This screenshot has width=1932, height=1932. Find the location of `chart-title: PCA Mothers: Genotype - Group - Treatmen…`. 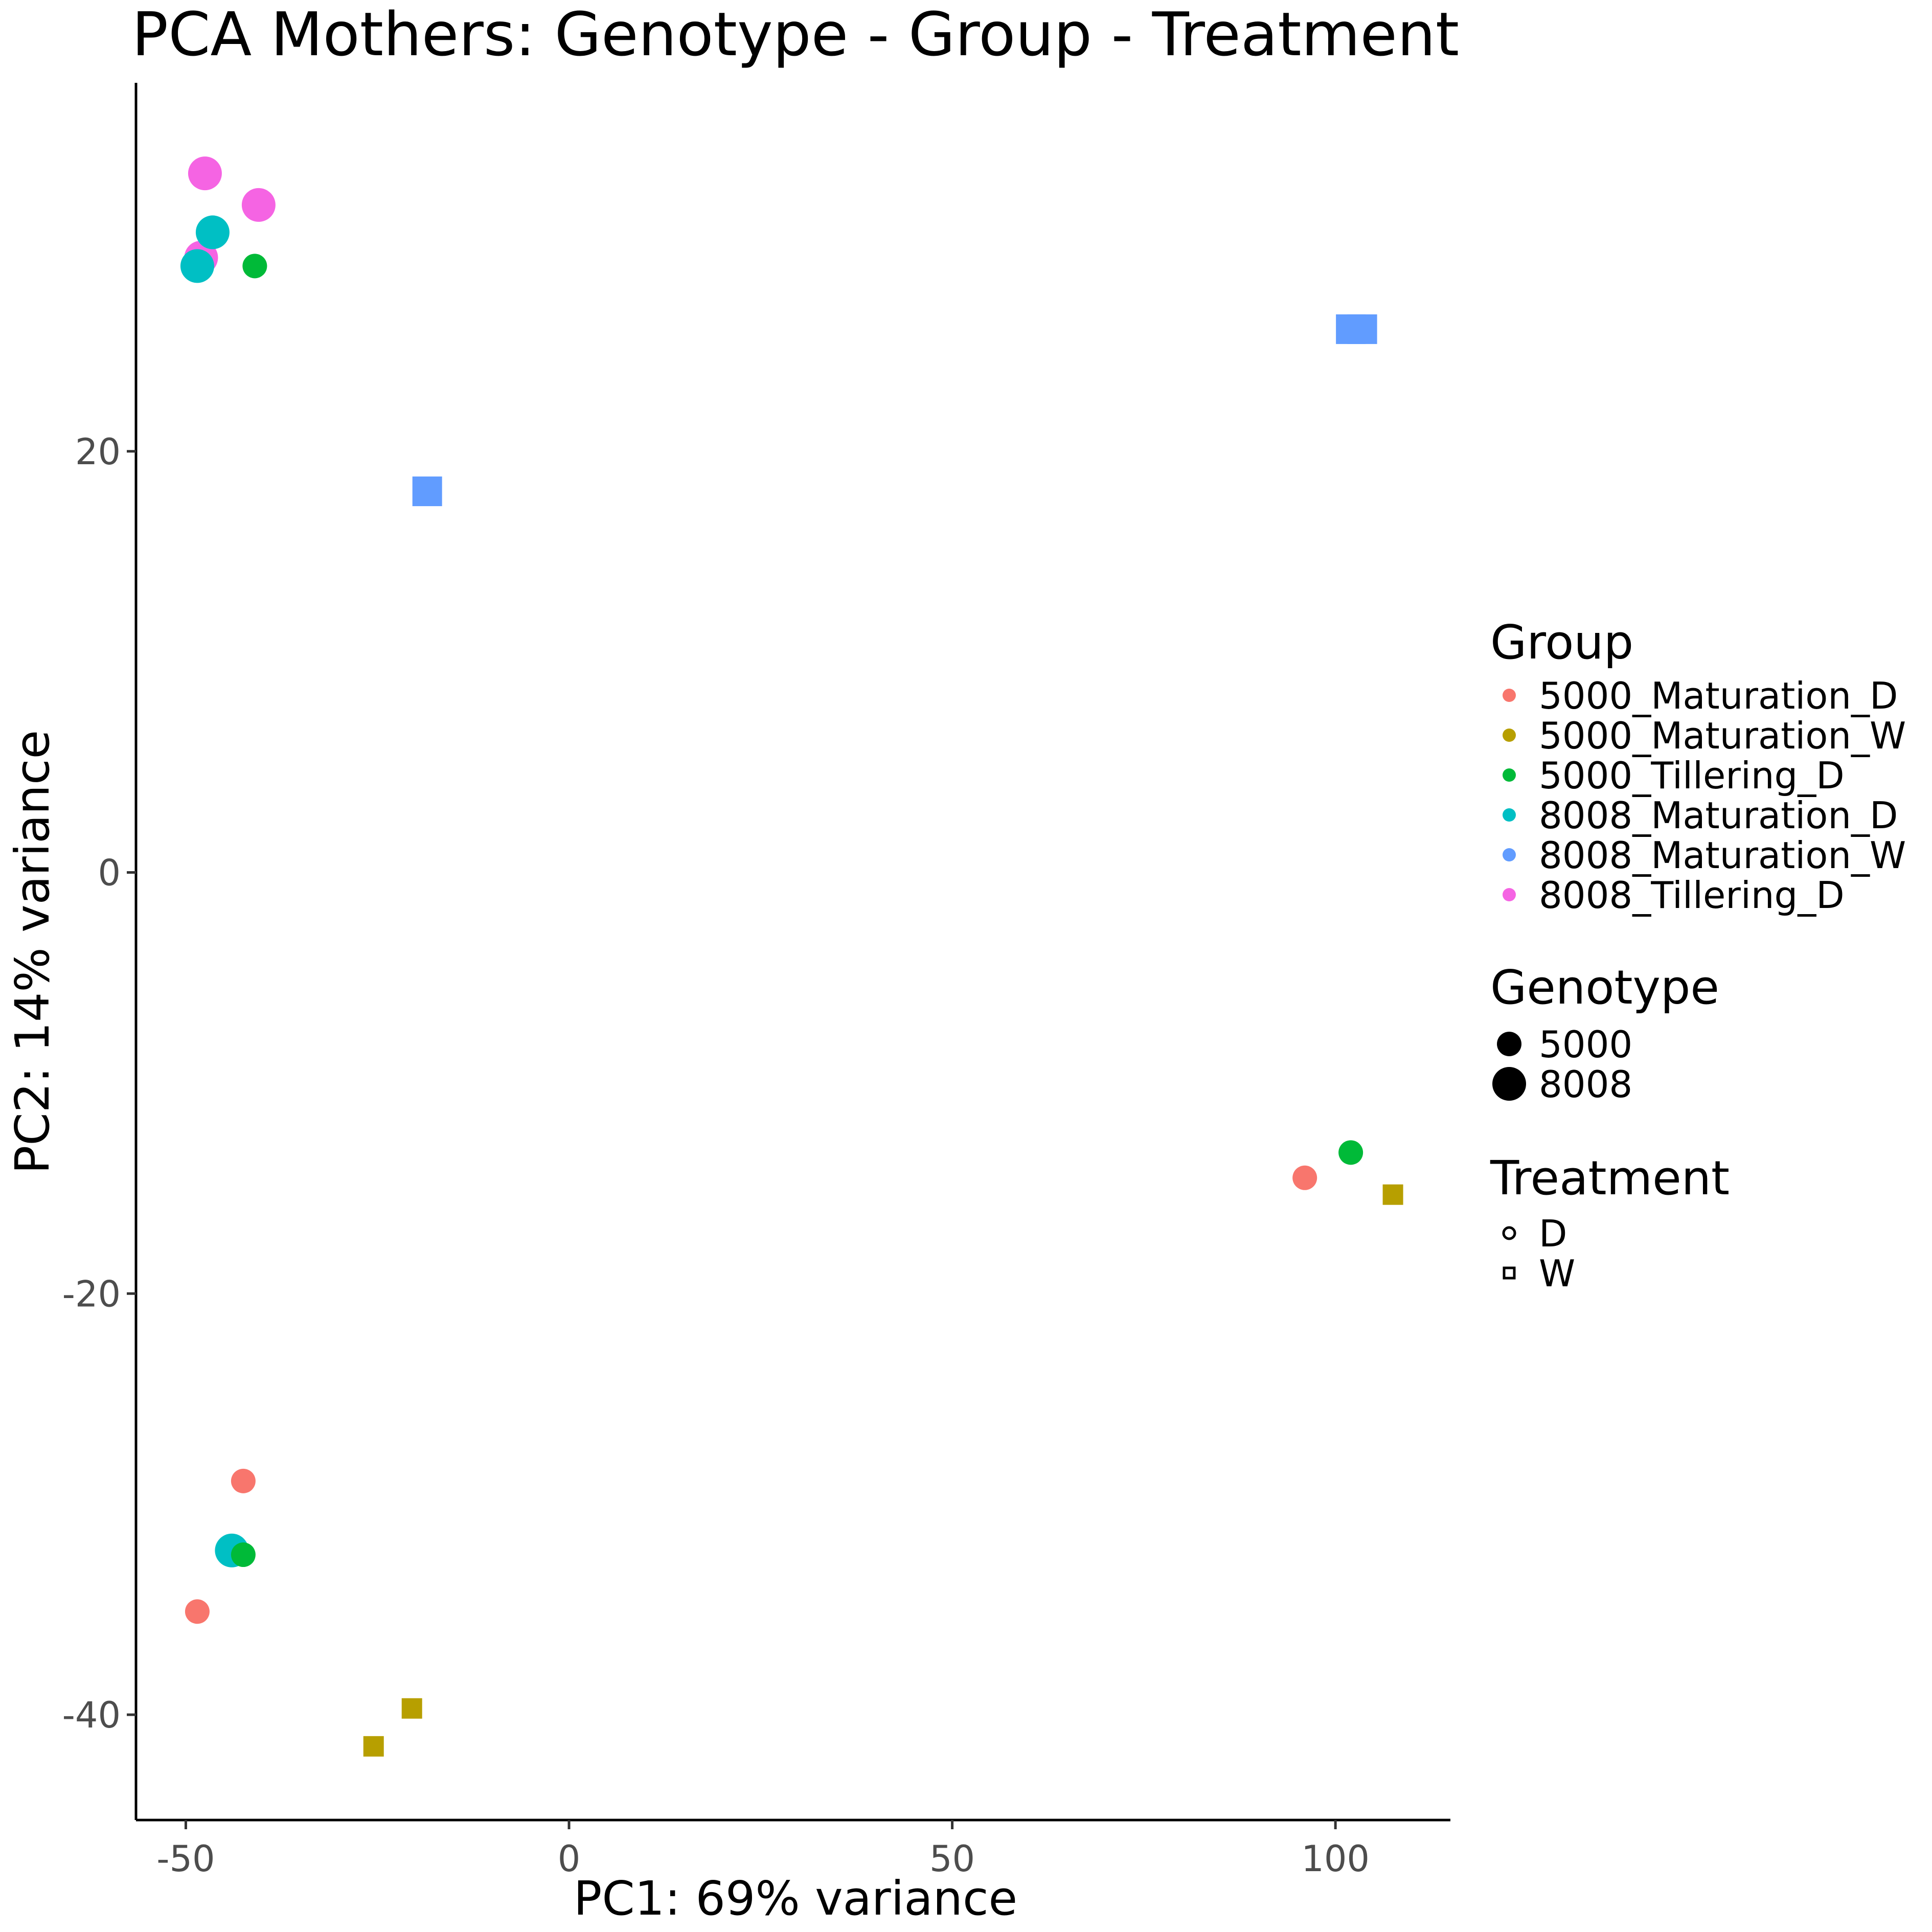

chart-title: PCA Mothers: Genotype - Group - Treatmen… is located at coordinates (795, 35).